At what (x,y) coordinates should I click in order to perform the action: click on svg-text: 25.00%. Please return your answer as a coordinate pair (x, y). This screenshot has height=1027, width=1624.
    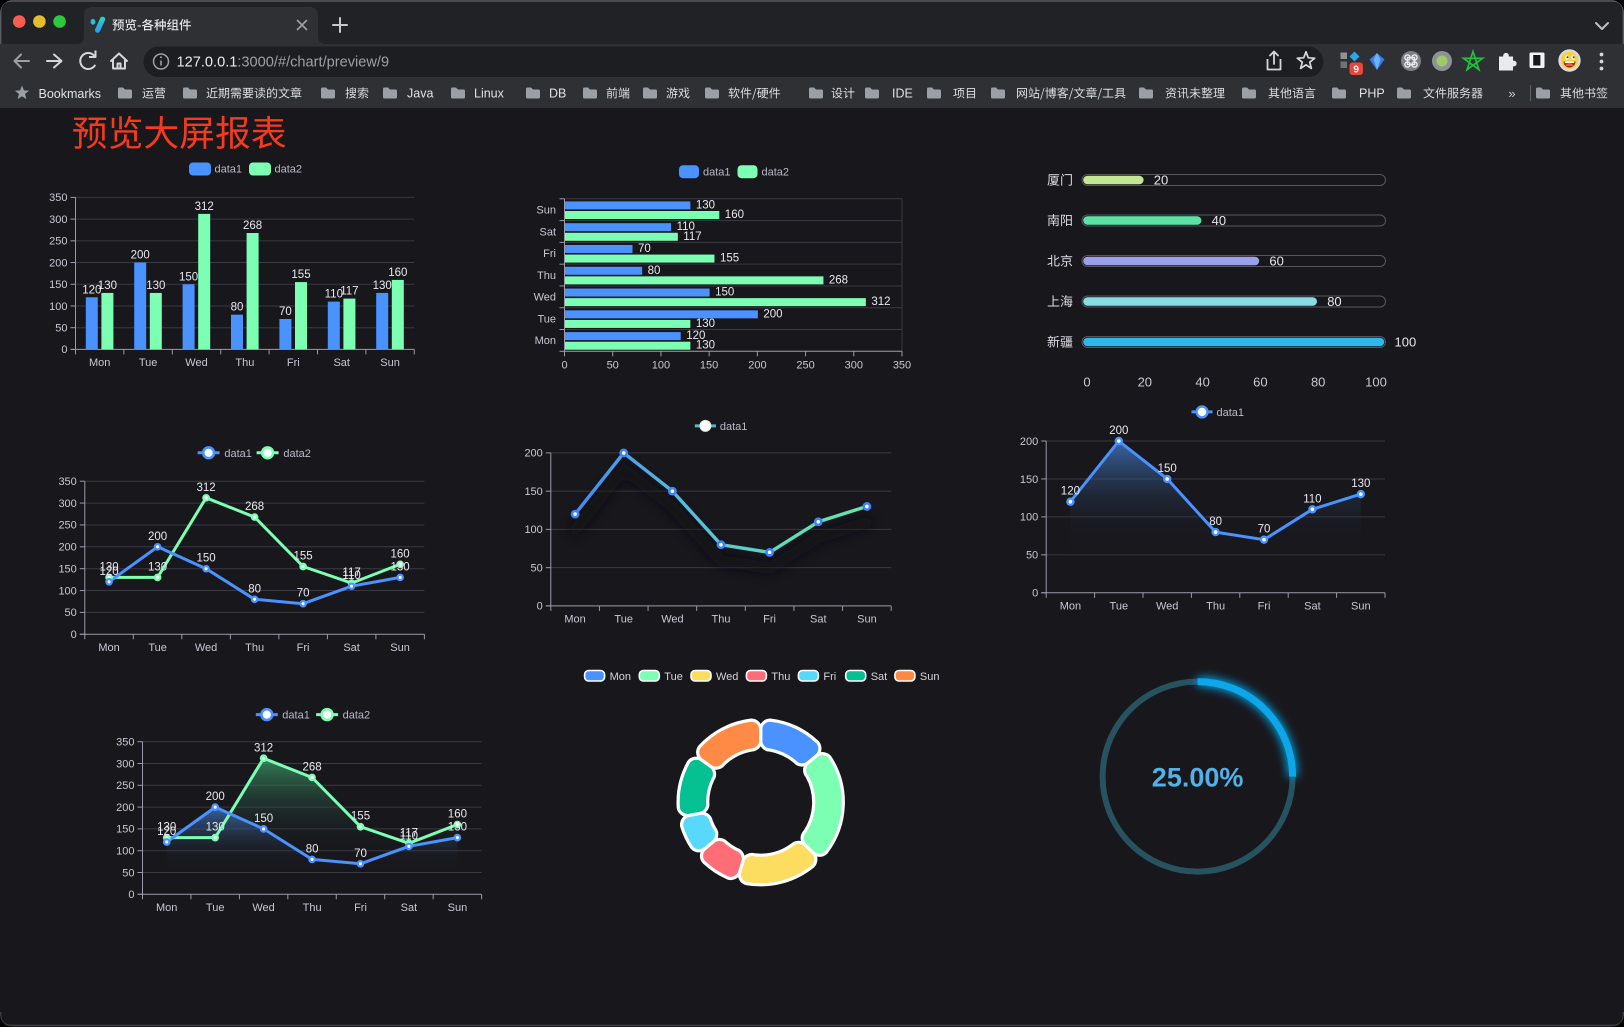
    Looking at the image, I should click on (1198, 778).